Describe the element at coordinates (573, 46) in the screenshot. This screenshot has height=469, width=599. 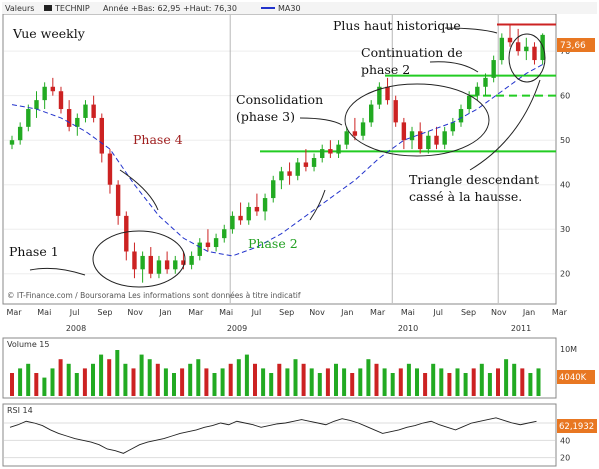
I see `last-price: 73,66` at that location.